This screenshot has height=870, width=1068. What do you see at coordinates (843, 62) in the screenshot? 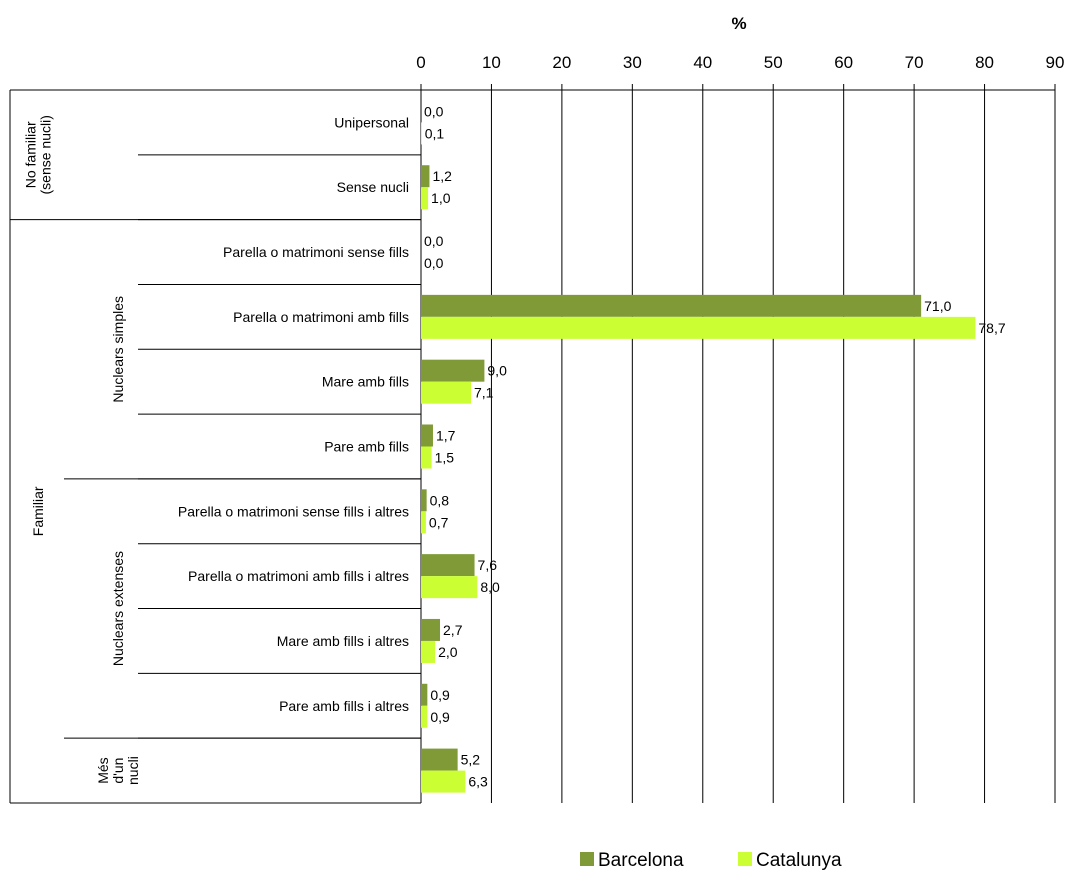
I see `x-tick-label: 60` at bounding box center [843, 62].